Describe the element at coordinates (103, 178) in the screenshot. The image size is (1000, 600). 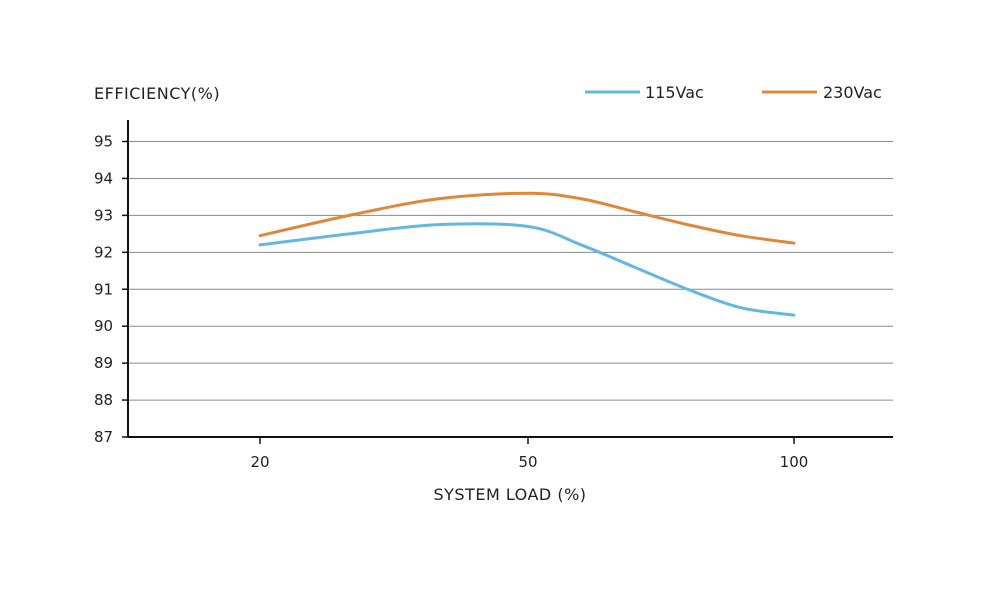
I see `y-tick-label-94: 94` at that location.